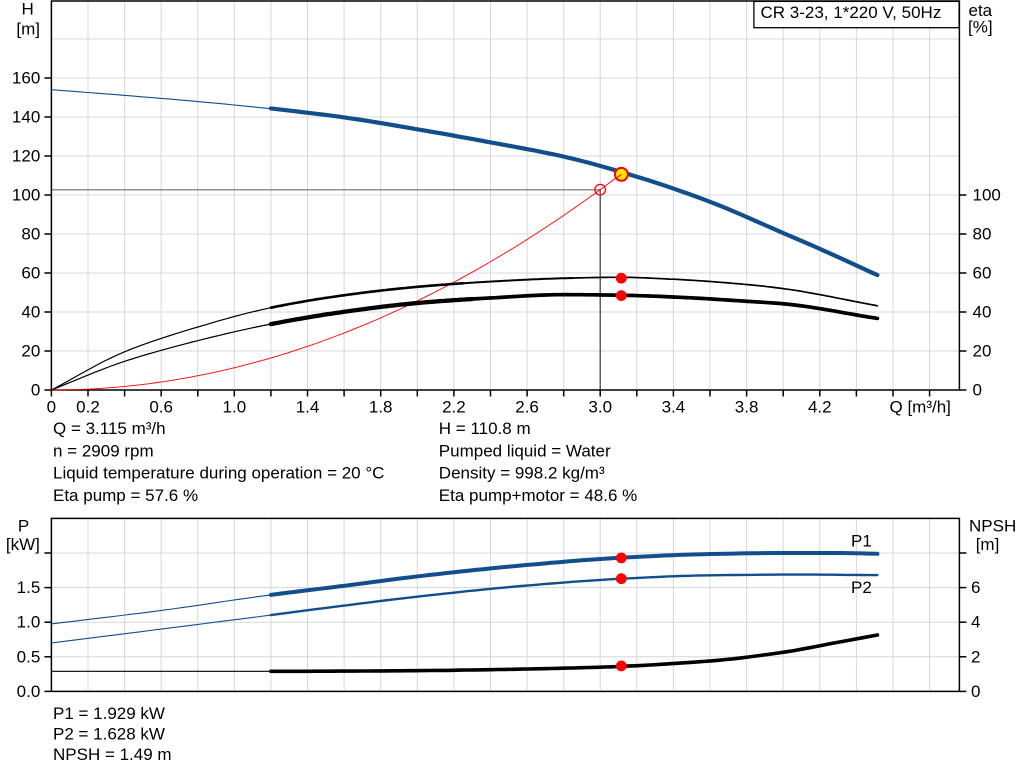 This screenshot has height=781, width=1024. Describe the element at coordinates (861, 541) in the screenshot. I see `svg-text: P1` at that location.